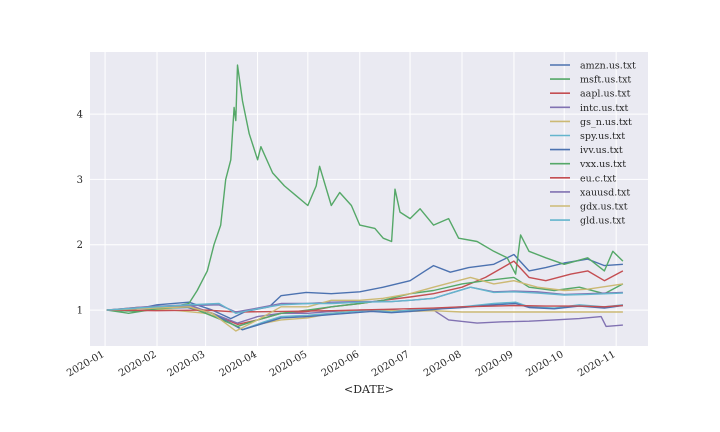 This screenshot has width=720, height=432. Describe the element at coordinates (608, 66) in the screenshot. I see `legend-label: amzn.us.txt` at that location.